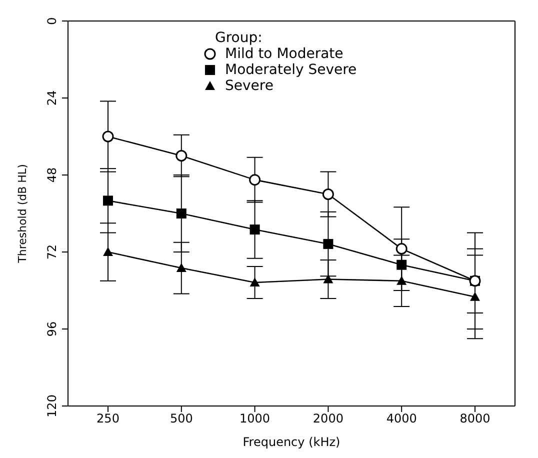 This screenshot has height=458, width=538. Describe the element at coordinates (52, 175) in the screenshot. I see `y-tick-label: 48` at that location.